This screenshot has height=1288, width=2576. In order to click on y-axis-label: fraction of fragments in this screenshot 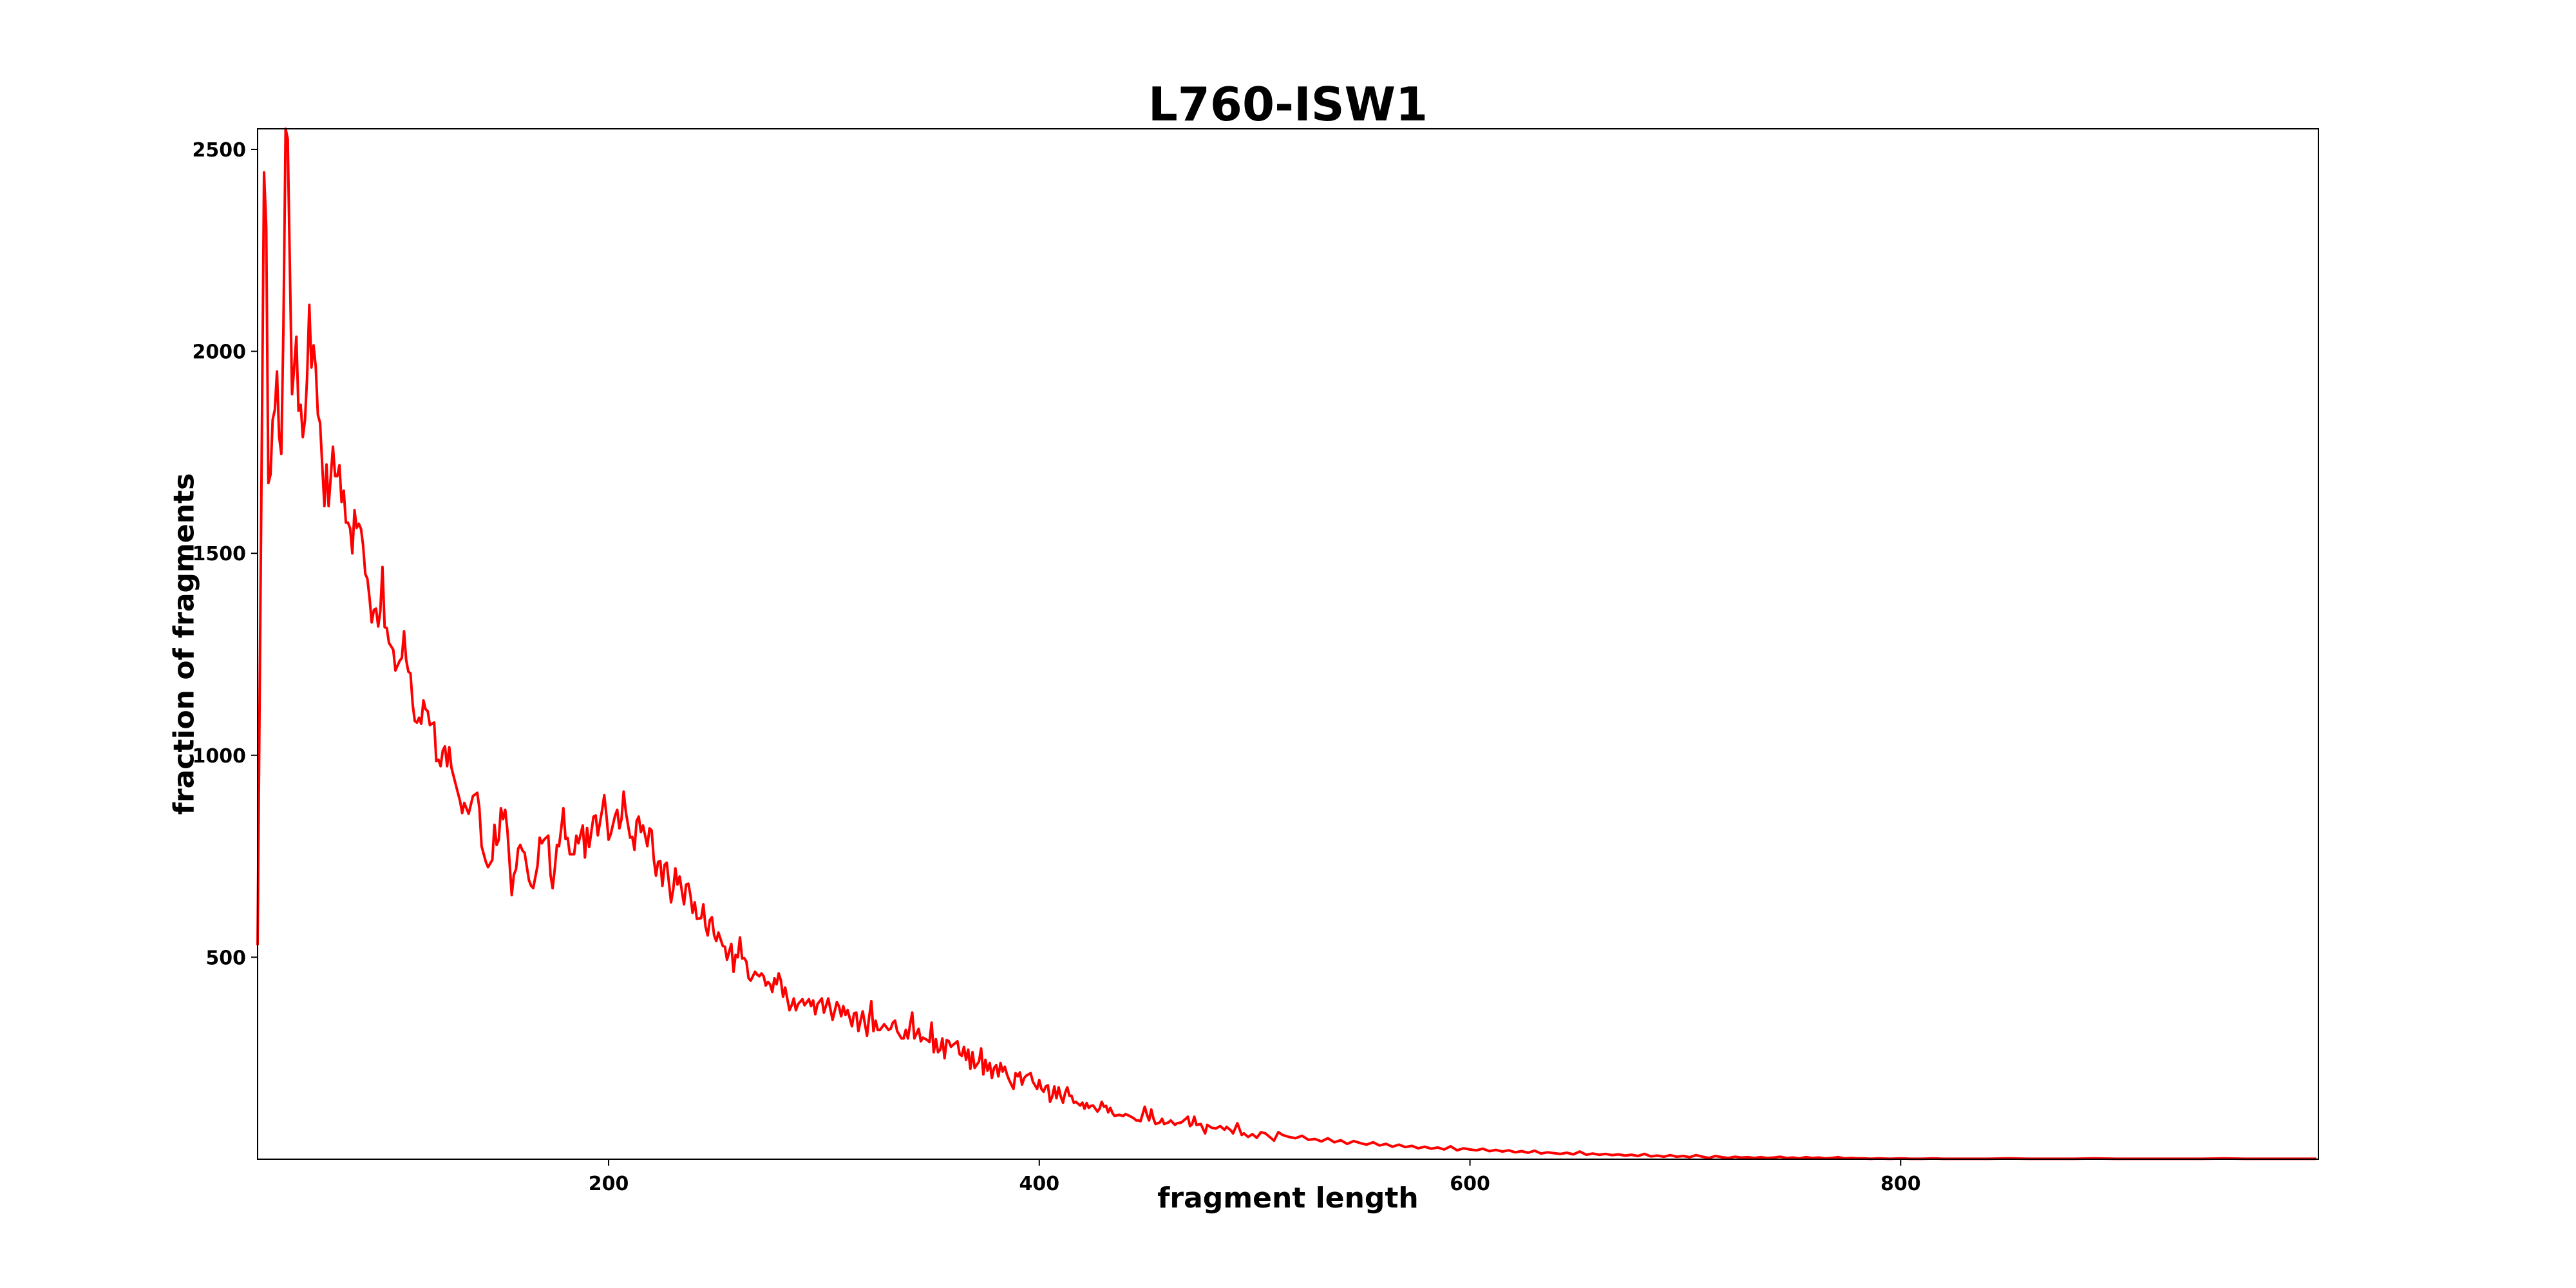, I will do `click(184, 644)`.